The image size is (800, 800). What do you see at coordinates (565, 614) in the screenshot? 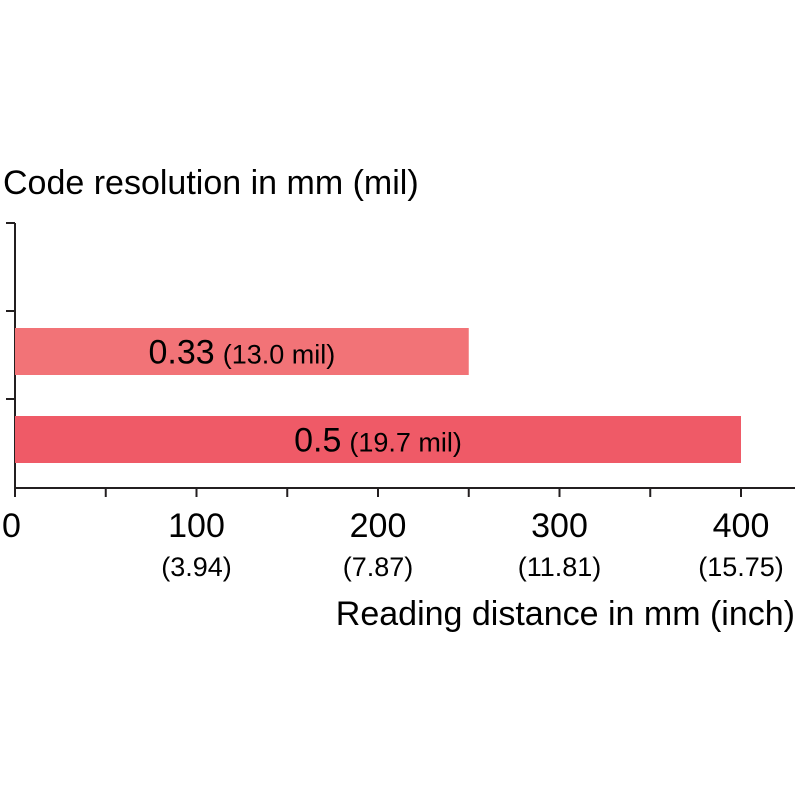
I see `x-axis-label: Reading distance in mm (inch)` at bounding box center [565, 614].